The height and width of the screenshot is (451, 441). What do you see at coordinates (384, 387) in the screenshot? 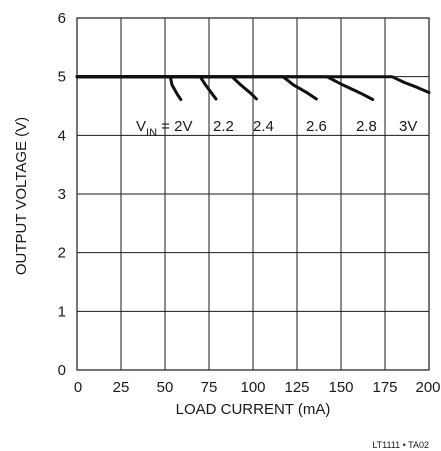
I see `x-tick-label-7: 175` at bounding box center [384, 387].